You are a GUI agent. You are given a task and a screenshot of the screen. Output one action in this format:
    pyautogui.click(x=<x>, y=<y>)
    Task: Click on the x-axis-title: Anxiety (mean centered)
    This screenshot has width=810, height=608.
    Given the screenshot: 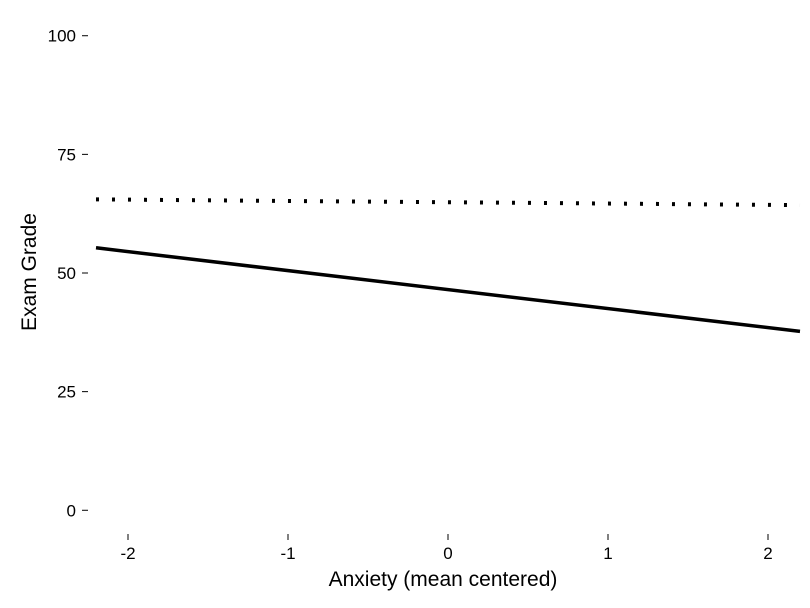 What is the action you would take?
    pyautogui.click(x=443, y=579)
    